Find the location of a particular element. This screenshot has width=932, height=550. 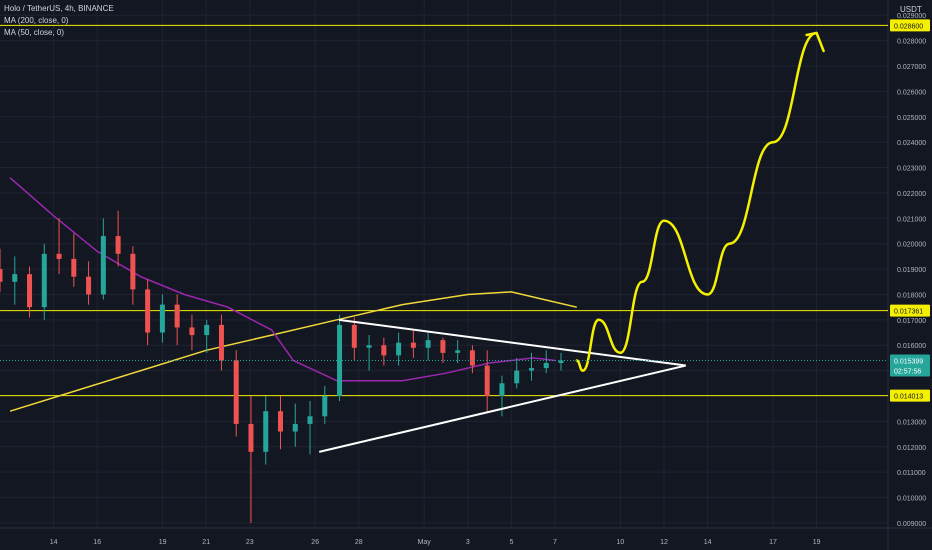

price-axis-unit: USDT is located at coordinates (911, 9).